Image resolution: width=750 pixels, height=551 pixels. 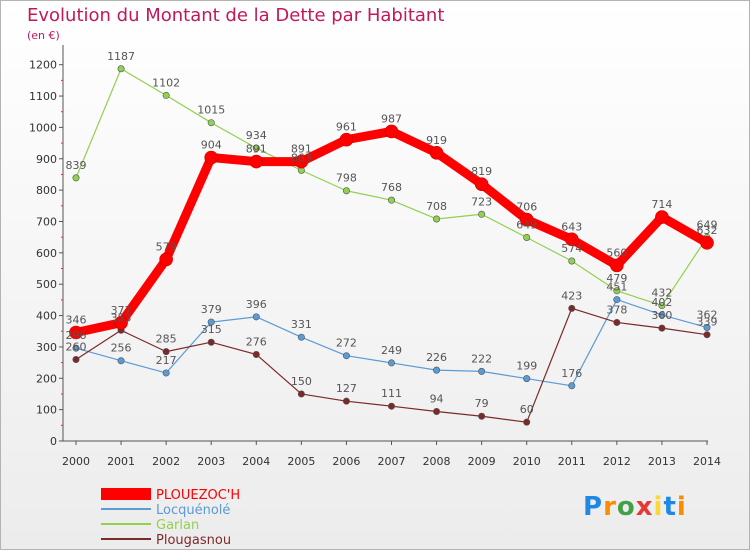 What do you see at coordinates (211, 329) in the screenshot?
I see `data-label: 315` at bounding box center [211, 329].